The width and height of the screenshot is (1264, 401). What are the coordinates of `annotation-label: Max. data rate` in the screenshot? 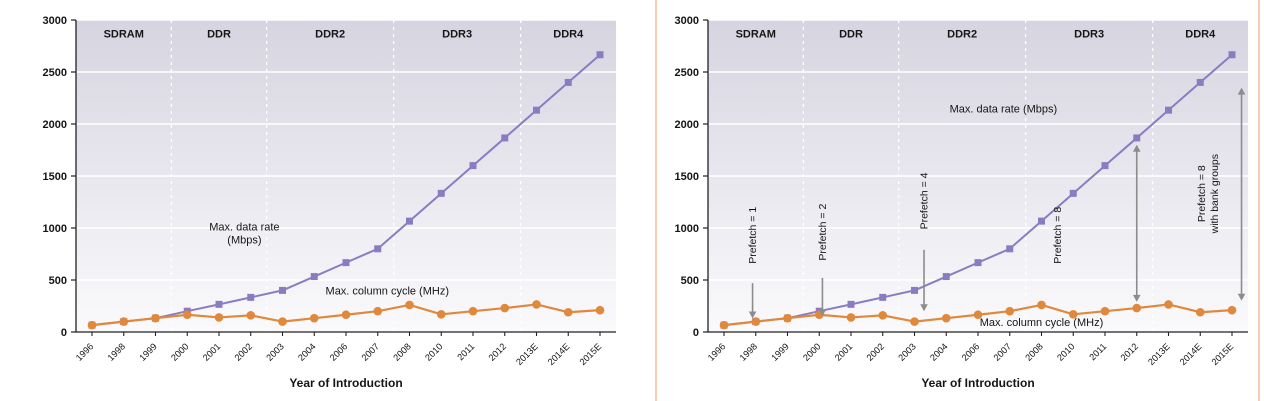 It's located at (244, 228).